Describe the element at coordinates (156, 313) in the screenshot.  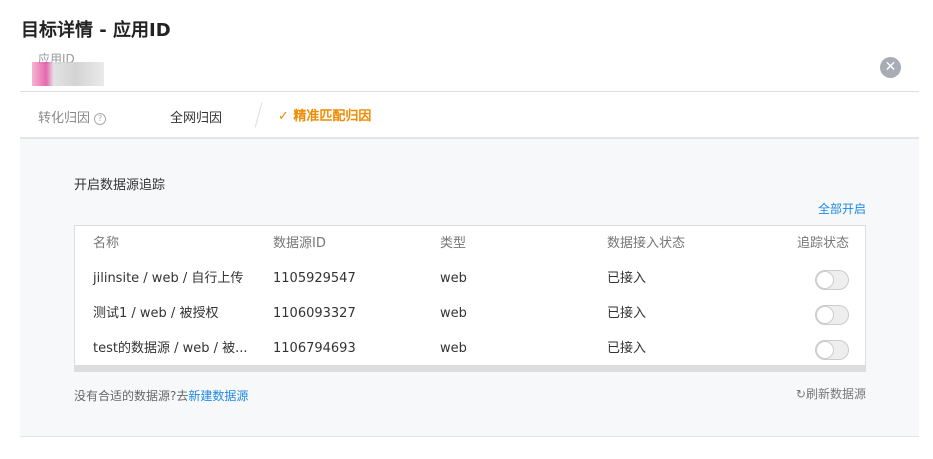
I see `row-name: 测试1 / web / 被授权` at that location.